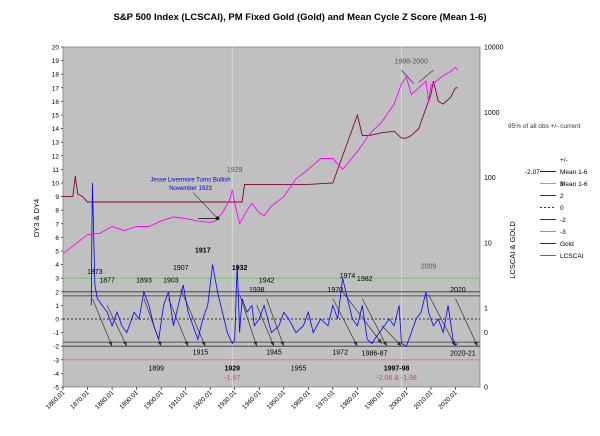 The width and height of the screenshot is (600, 436). What do you see at coordinates (486, 309) in the screenshot?
I see `y2-tick-label: 1` at bounding box center [486, 309].